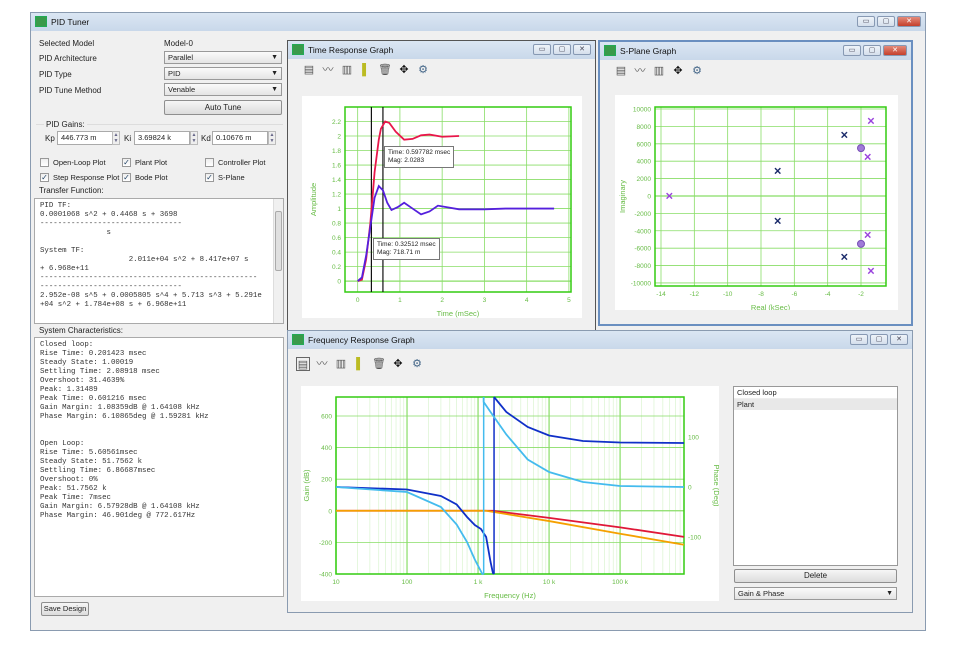  What do you see at coordinates (223, 107) in the screenshot?
I see `auto-tune-button: Auto Tune` at bounding box center [223, 107].